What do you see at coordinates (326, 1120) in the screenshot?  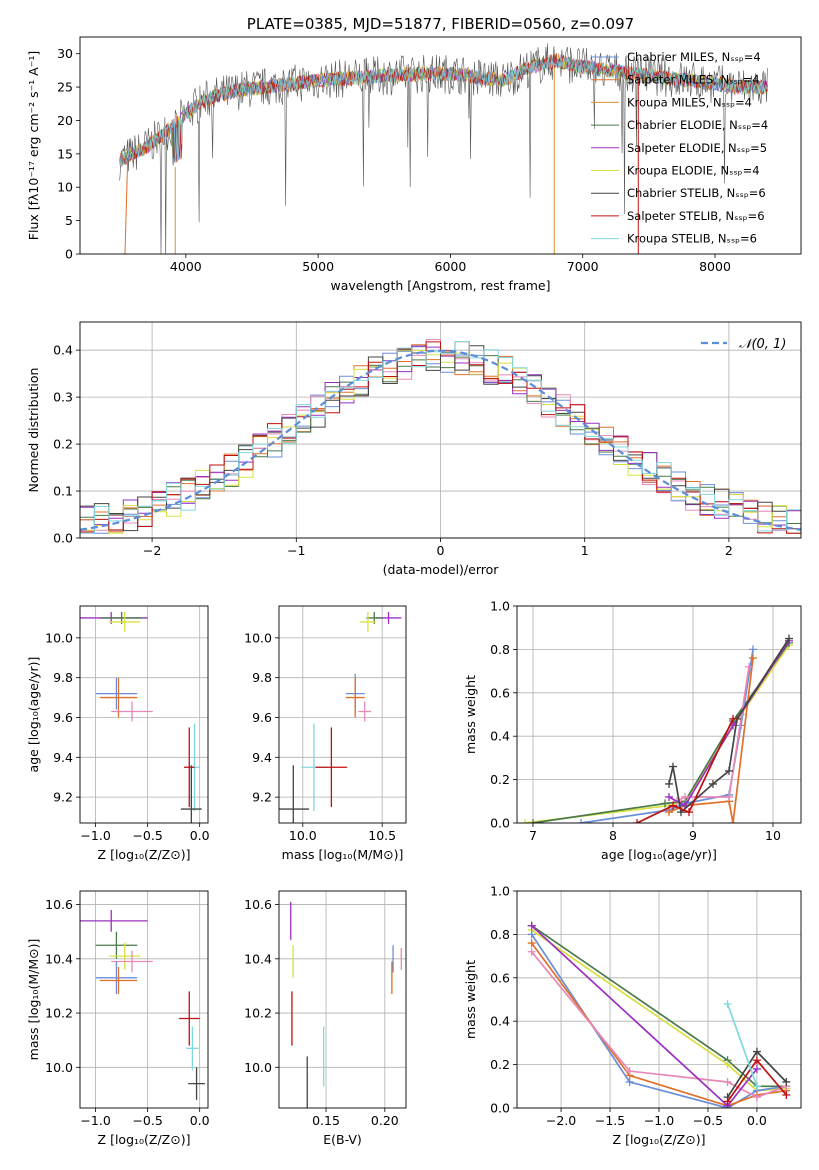 I see `x-tick-label: 0.15` at bounding box center [326, 1120].